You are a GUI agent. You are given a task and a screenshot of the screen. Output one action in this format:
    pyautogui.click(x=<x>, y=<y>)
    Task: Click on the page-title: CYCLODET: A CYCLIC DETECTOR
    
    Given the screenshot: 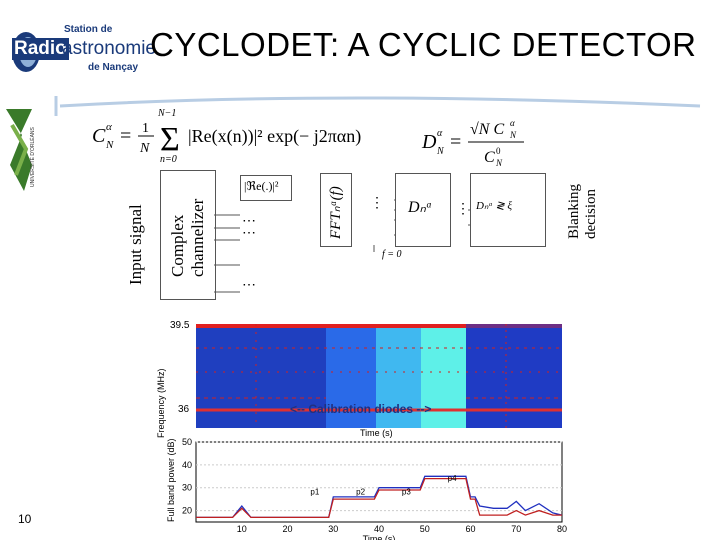 What is the action you would take?
    pyautogui.click(x=423, y=44)
    